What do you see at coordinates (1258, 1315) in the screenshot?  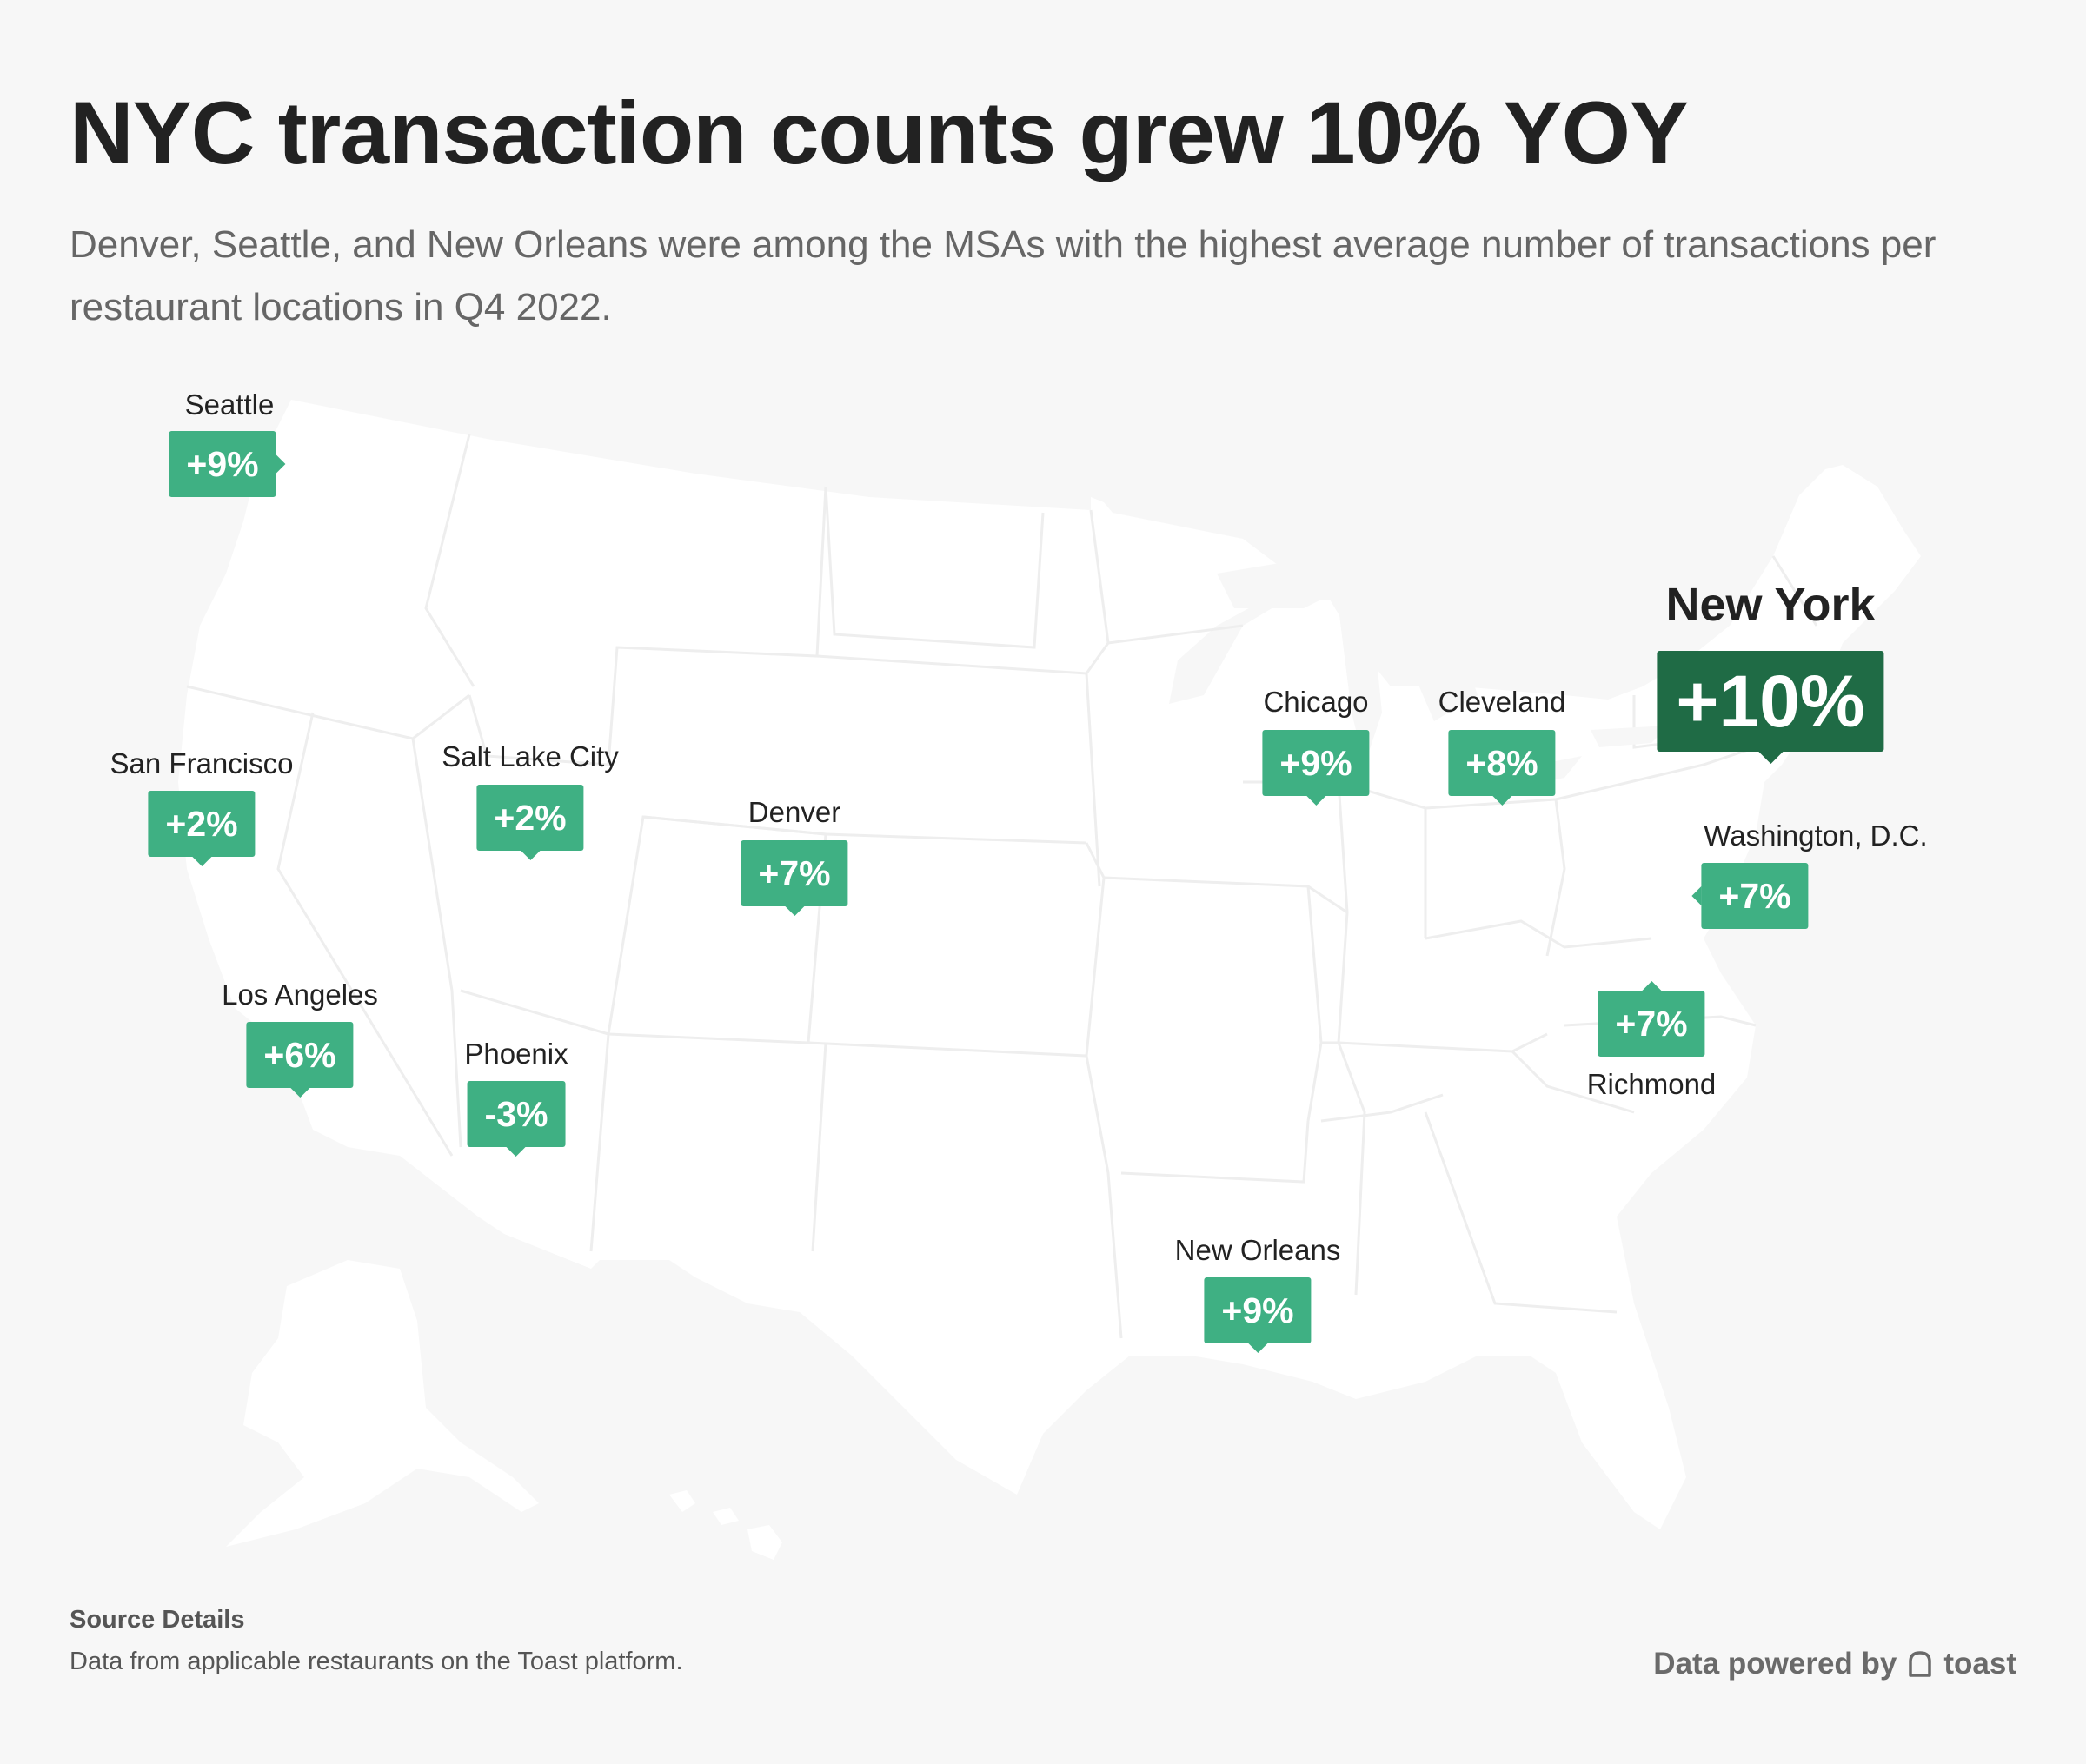 I see `badge-new-orleans: +9%` at bounding box center [1258, 1315].